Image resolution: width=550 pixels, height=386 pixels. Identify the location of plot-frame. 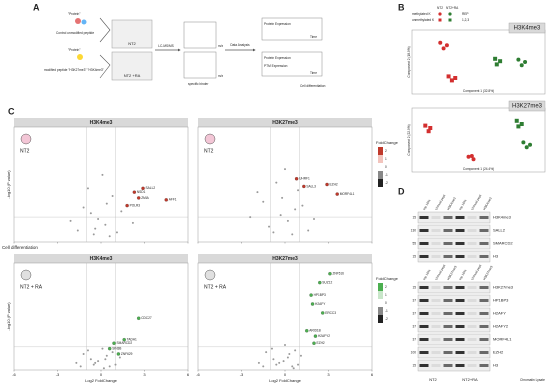
(101, 184).